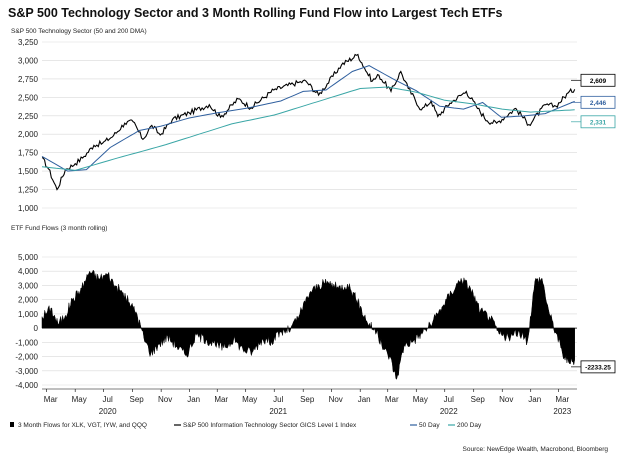  I want to click on top-y-tick-label: 3,250, so click(28, 42).